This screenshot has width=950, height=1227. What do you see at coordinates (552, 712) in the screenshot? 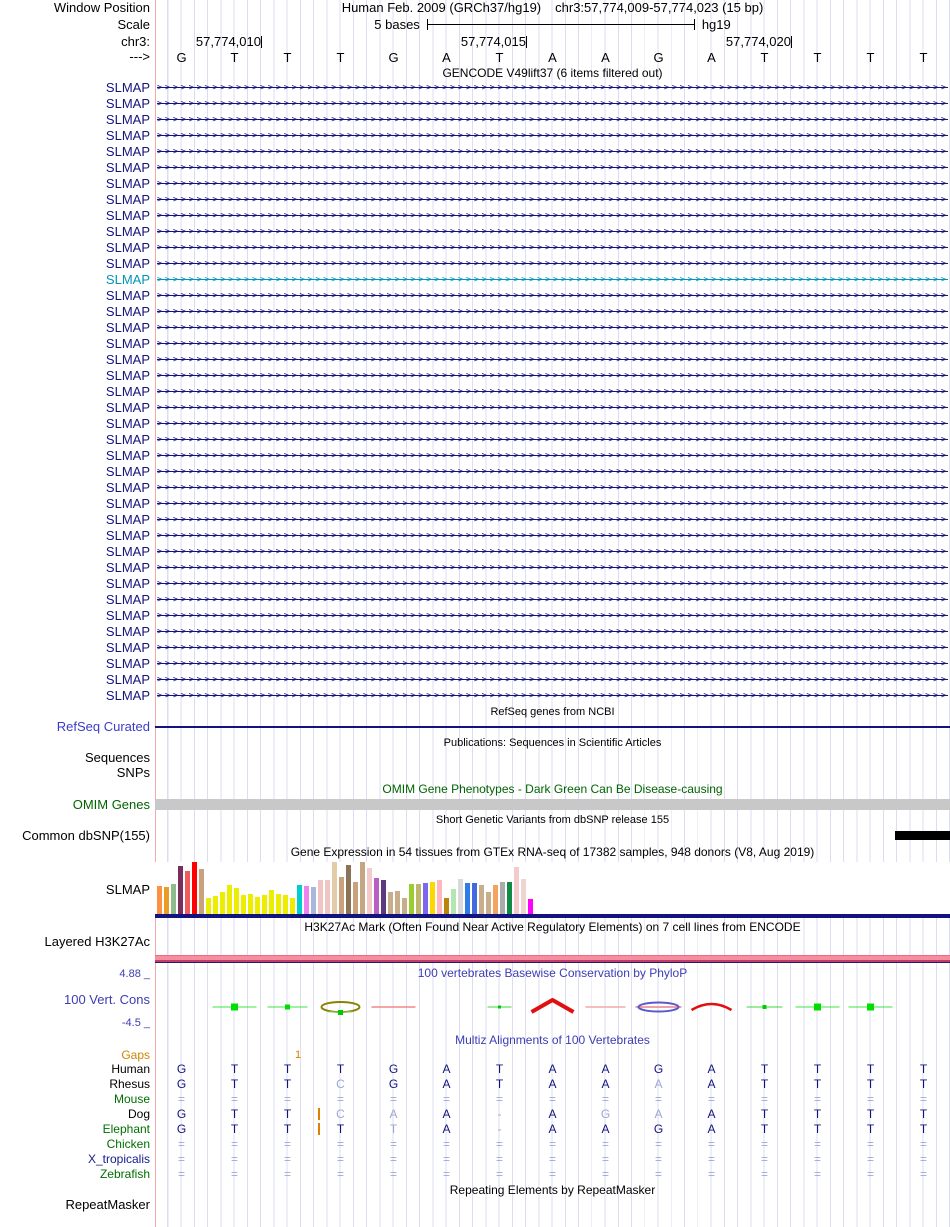
I see `refseq-track-title: RefSeq genes from NCBI` at bounding box center [552, 712].